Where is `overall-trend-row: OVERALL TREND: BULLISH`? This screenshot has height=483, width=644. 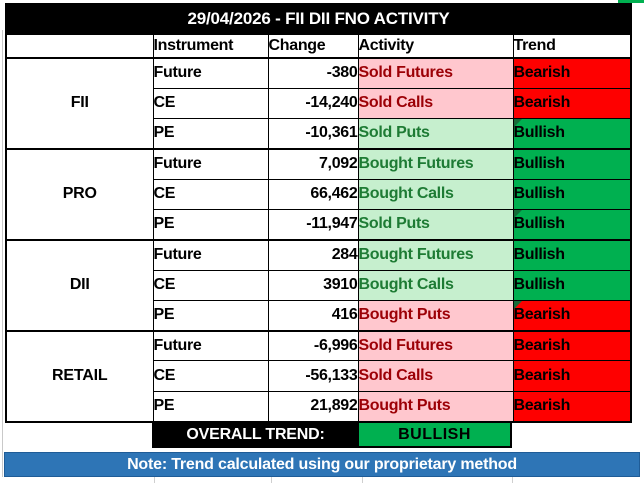
overall-trend-row: OVERALL TREND: BULLISH is located at coordinates (332, 434).